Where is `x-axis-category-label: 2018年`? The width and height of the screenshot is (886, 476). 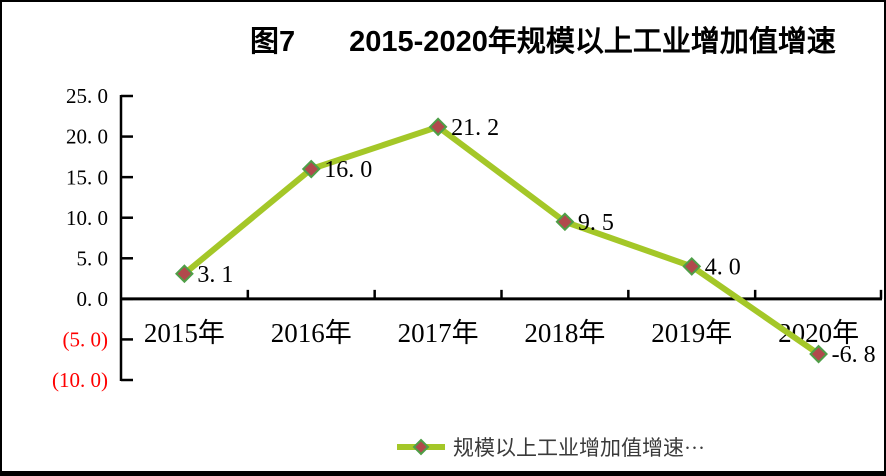 x-axis-category-label: 2018年 is located at coordinates (564, 333).